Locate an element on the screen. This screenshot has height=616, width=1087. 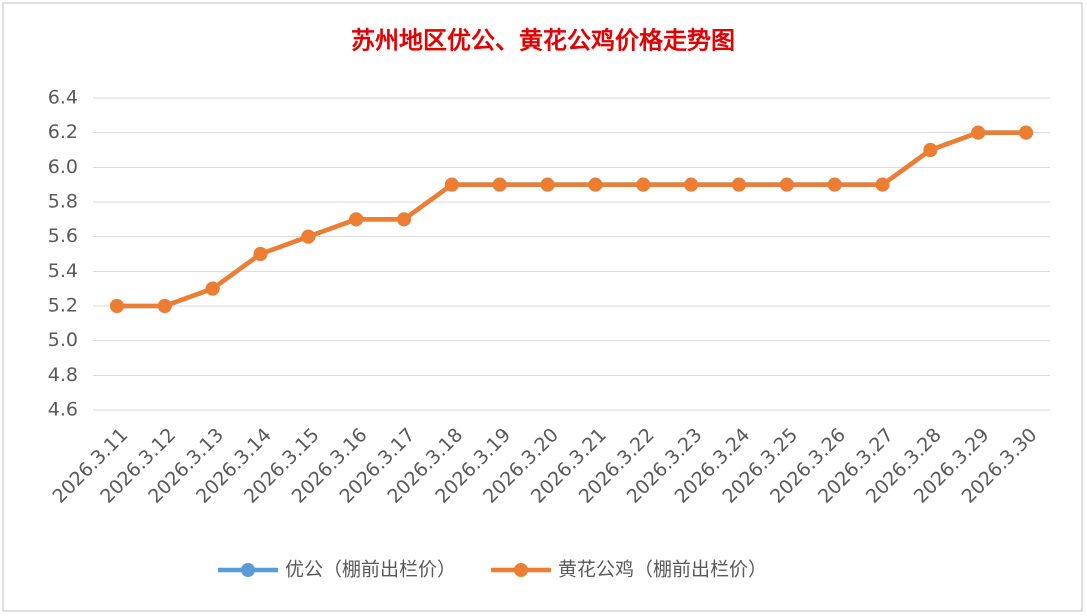
legend-label: 黄花公鸡（棚前出栏价） is located at coordinates (662, 570).